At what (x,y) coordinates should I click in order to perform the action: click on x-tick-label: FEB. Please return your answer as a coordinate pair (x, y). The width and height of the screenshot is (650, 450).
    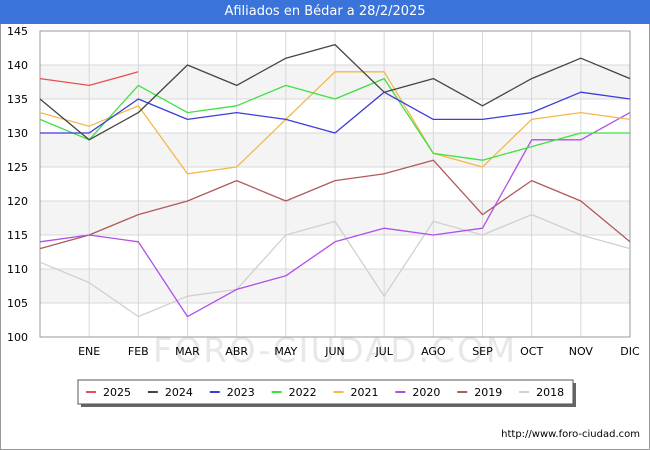
    Looking at the image, I should click on (138, 351).